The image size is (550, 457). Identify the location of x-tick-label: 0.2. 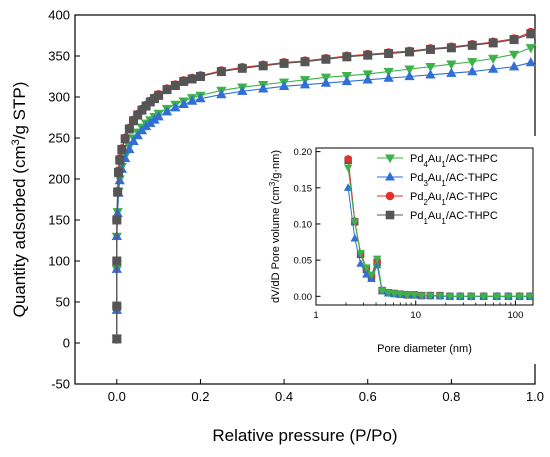
(200, 396).